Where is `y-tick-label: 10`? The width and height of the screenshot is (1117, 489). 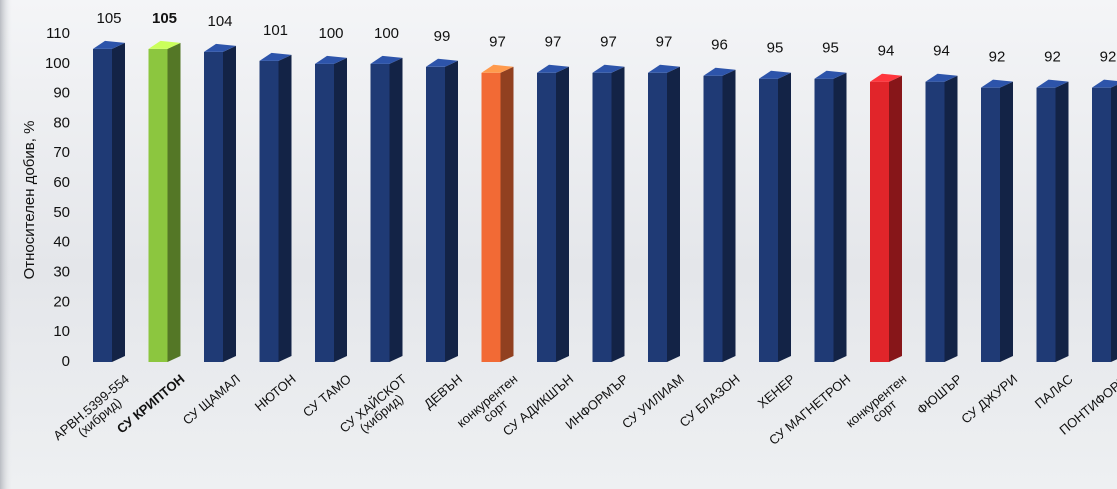
y-tick-label: 10 is located at coordinates (61, 331).